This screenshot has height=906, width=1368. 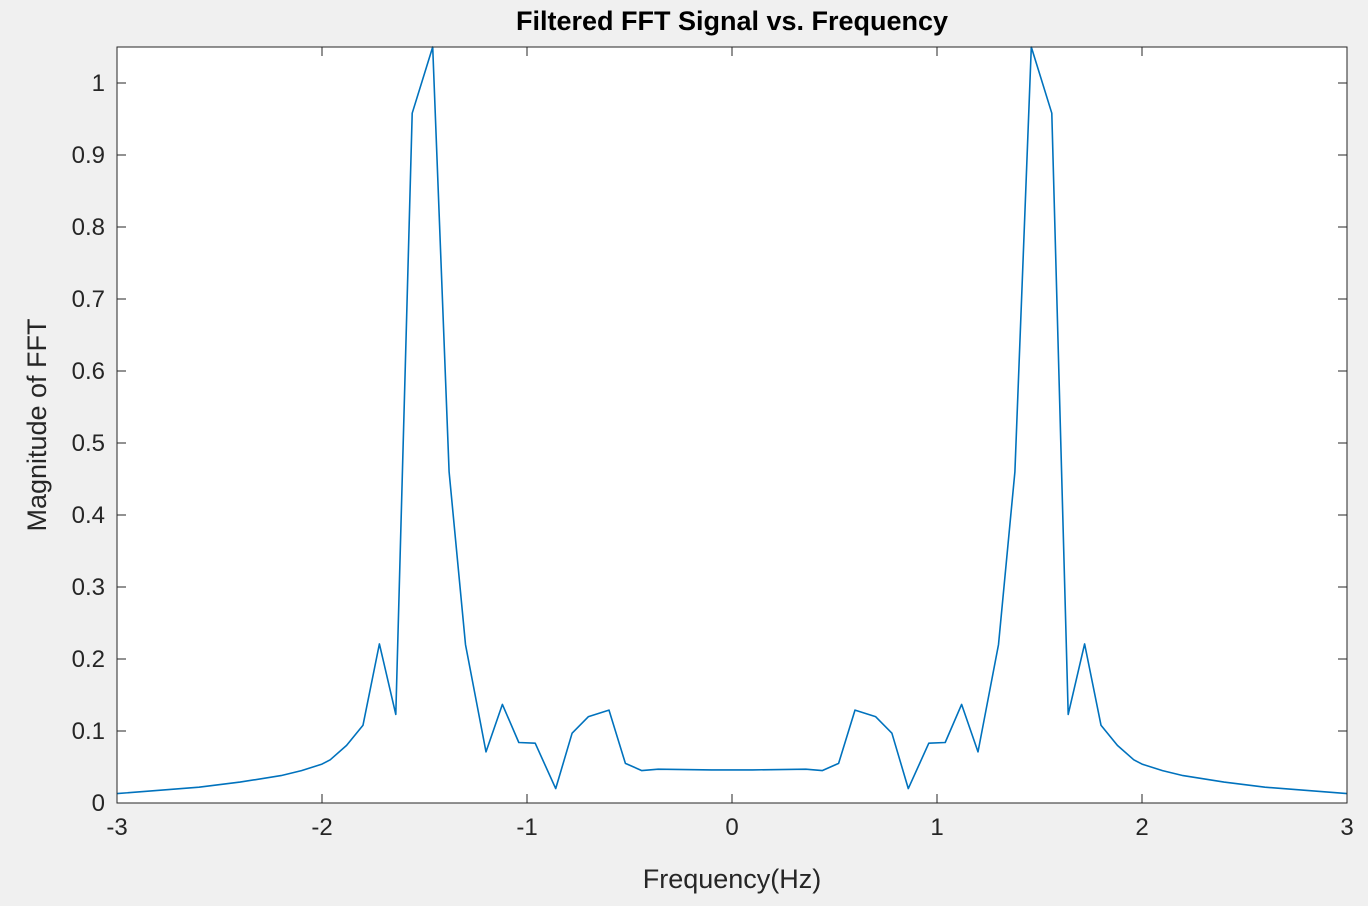 What do you see at coordinates (936, 827) in the screenshot?
I see `x-tick-label: 1` at bounding box center [936, 827].